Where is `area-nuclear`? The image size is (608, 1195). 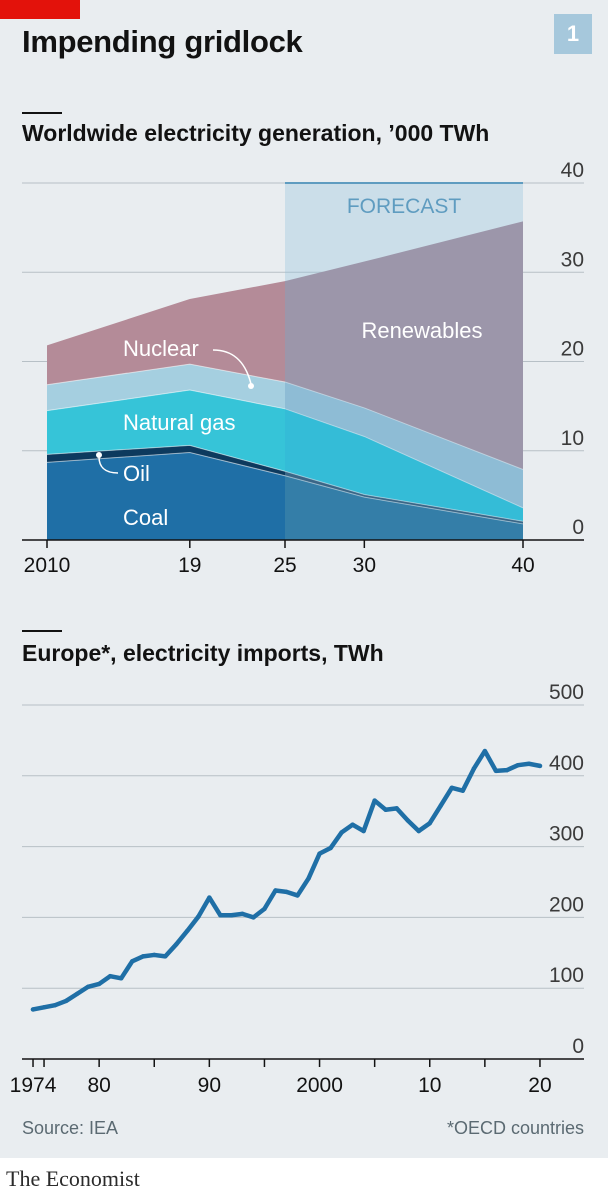 area-nuclear is located at coordinates (166, 387).